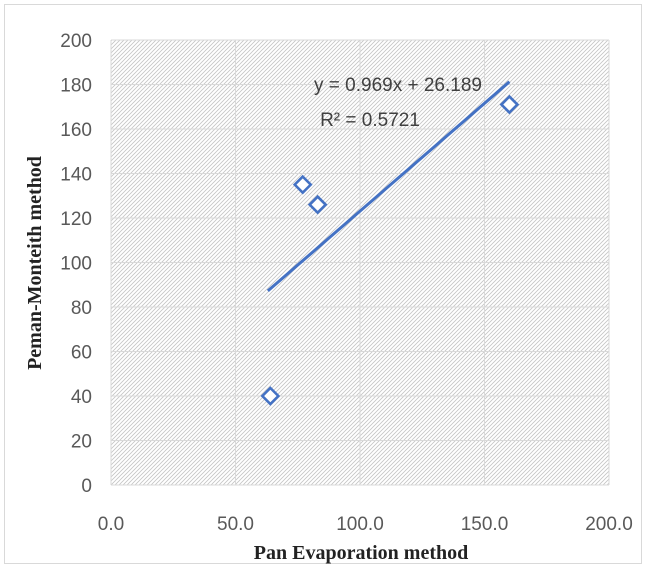 The image size is (648, 570). Describe the element at coordinates (35, 263) in the screenshot. I see `y-axis-title: Peman-Monteith method` at that location.